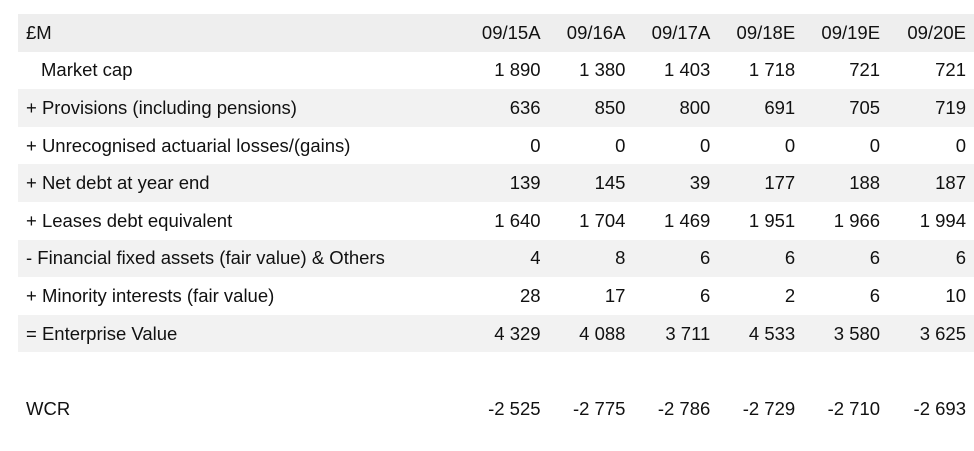 This screenshot has height=451, width=974. Describe the element at coordinates (615, 295) in the screenshot. I see `cell-value: 17` at that location.